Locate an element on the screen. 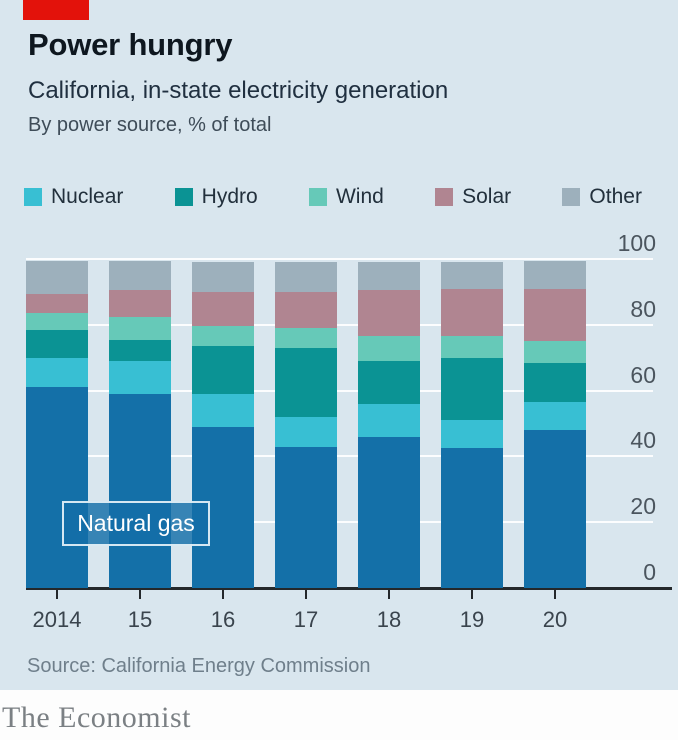  legend-item-hydro: Hydro is located at coordinates (216, 196).